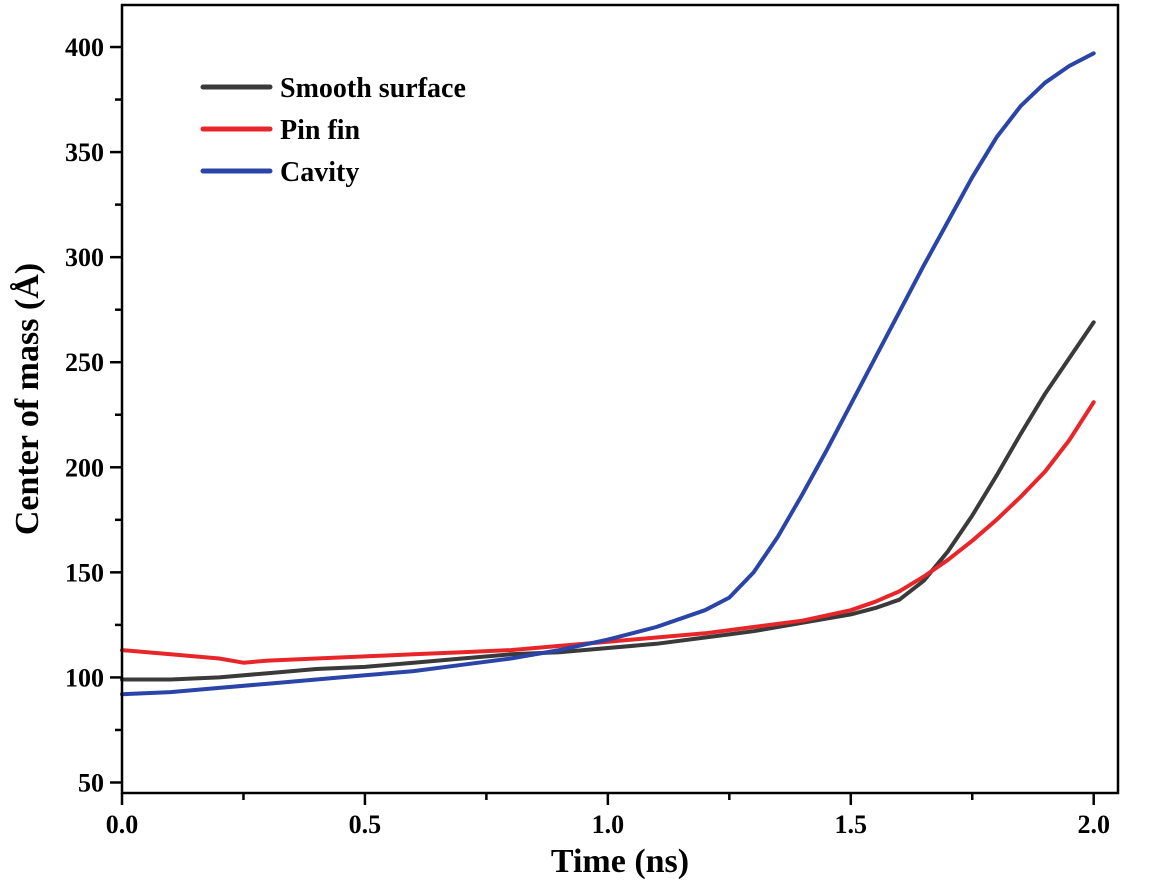  What do you see at coordinates (365, 824) in the screenshot?
I see `x-tick-label: 0.5` at bounding box center [365, 824].